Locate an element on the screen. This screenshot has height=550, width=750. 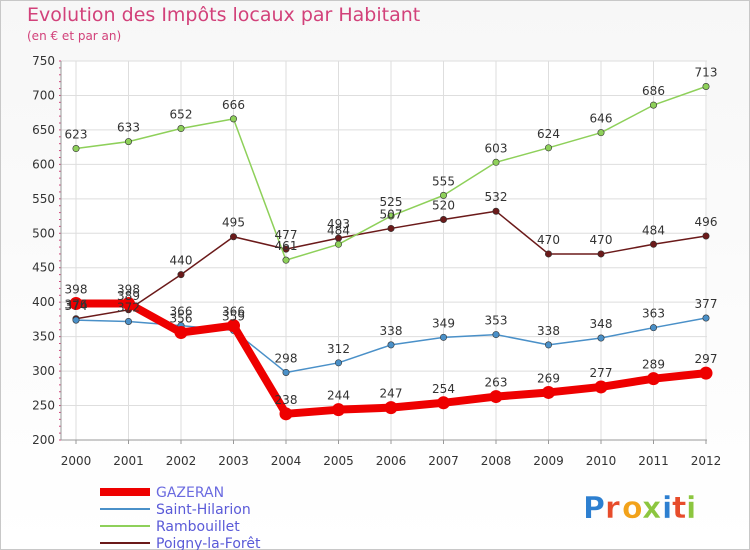
y-tick-label: 300 is located at coordinates (43, 371).